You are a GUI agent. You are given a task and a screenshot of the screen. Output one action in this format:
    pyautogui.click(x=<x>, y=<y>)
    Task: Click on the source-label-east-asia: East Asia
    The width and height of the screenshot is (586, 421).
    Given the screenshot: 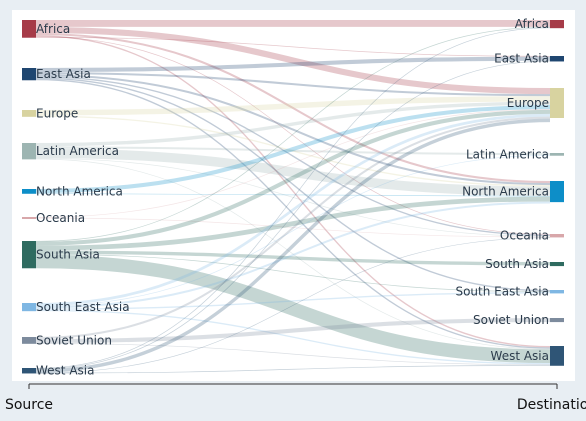 What is the action you would take?
    pyautogui.click(x=63, y=74)
    